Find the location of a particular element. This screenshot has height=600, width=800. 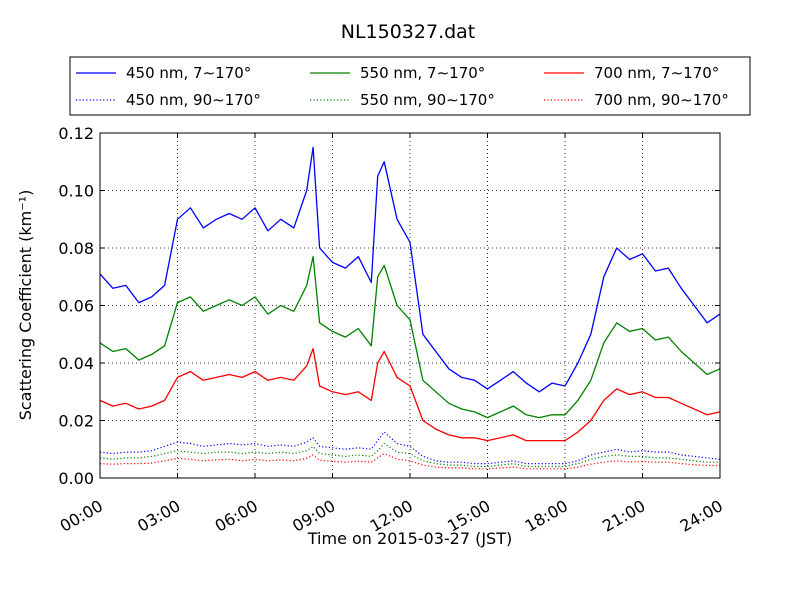

legend-label-0: 450 nm, 7∼170° is located at coordinates (188, 73).